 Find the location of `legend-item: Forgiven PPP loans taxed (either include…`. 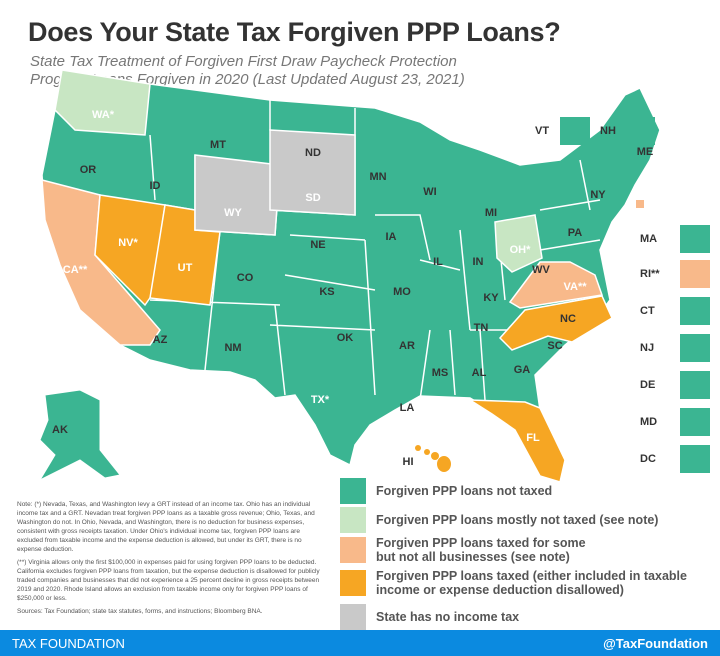

legend-item: Forgiven PPP loans taxed (either include… is located at coordinates (528, 583).